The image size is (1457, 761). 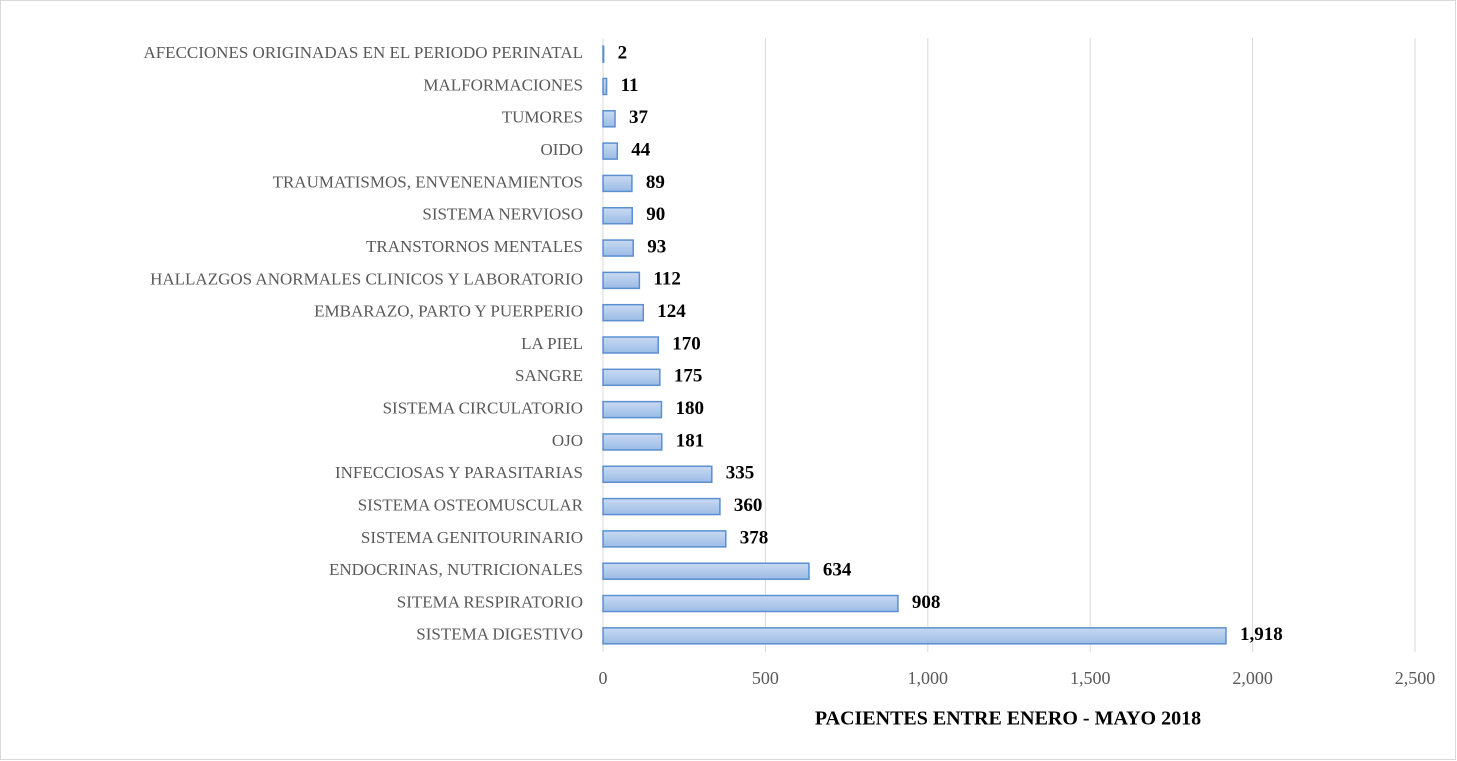 What do you see at coordinates (499, 634) in the screenshot?
I see `y-tick-label: SISTEMA DIGESTIVO` at bounding box center [499, 634].